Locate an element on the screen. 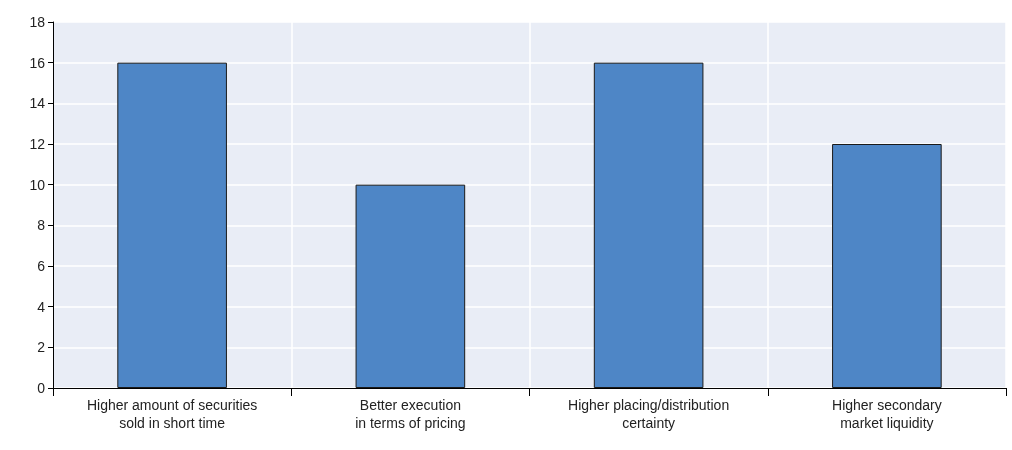 The width and height of the screenshot is (1012, 450). y-tick-label: 12 is located at coordinates (37, 144).